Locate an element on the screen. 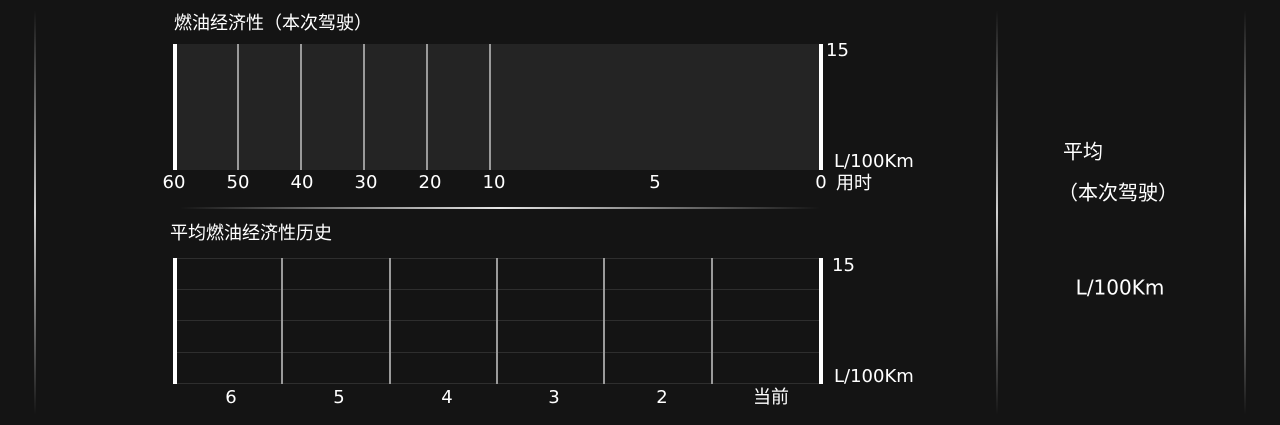  separator is located at coordinates (500, 208).